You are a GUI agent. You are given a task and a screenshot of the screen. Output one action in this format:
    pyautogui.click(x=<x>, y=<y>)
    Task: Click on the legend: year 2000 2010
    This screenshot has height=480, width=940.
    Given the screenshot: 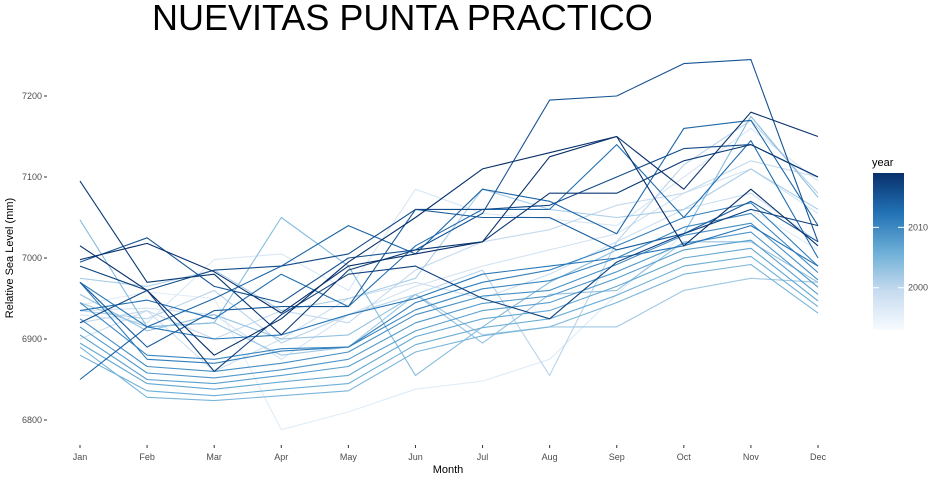 What is the action you would take?
    pyautogui.click(x=900, y=243)
    